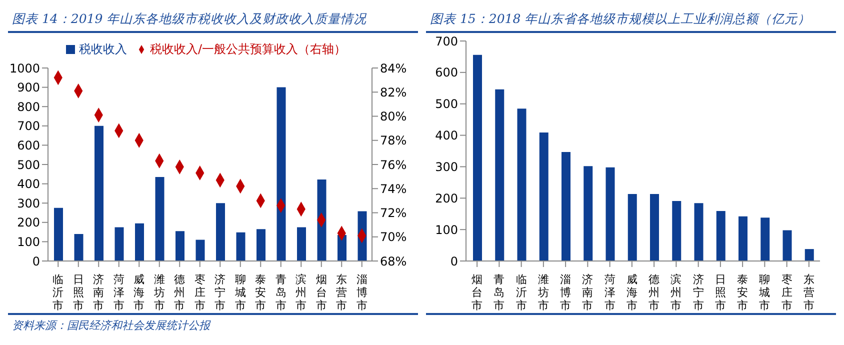 The image size is (844, 345). Describe the element at coordinates (393, 165) in the screenshot. I see `y2-tick-label: 76%` at that location.